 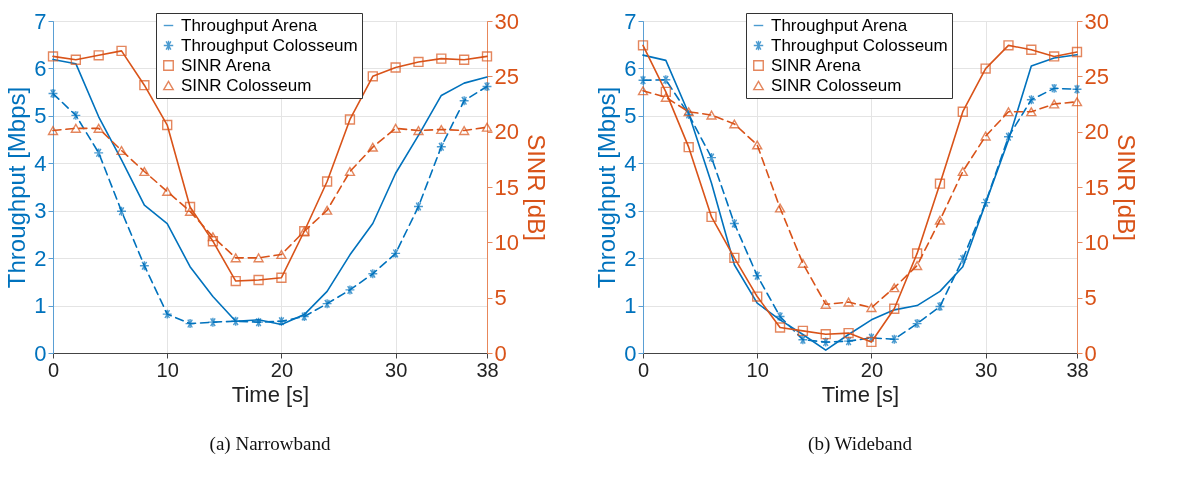 I want to click on y-tick-label: 6, so click(x=630, y=68).